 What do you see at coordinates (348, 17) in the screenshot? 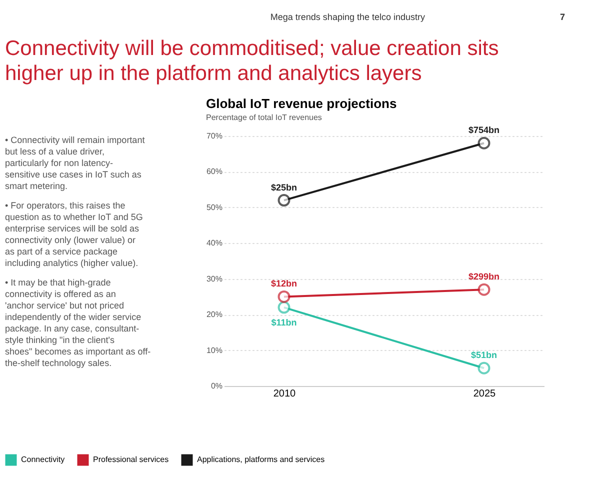
I see `text: Mega trends shaping the telco industry` at bounding box center [348, 17].